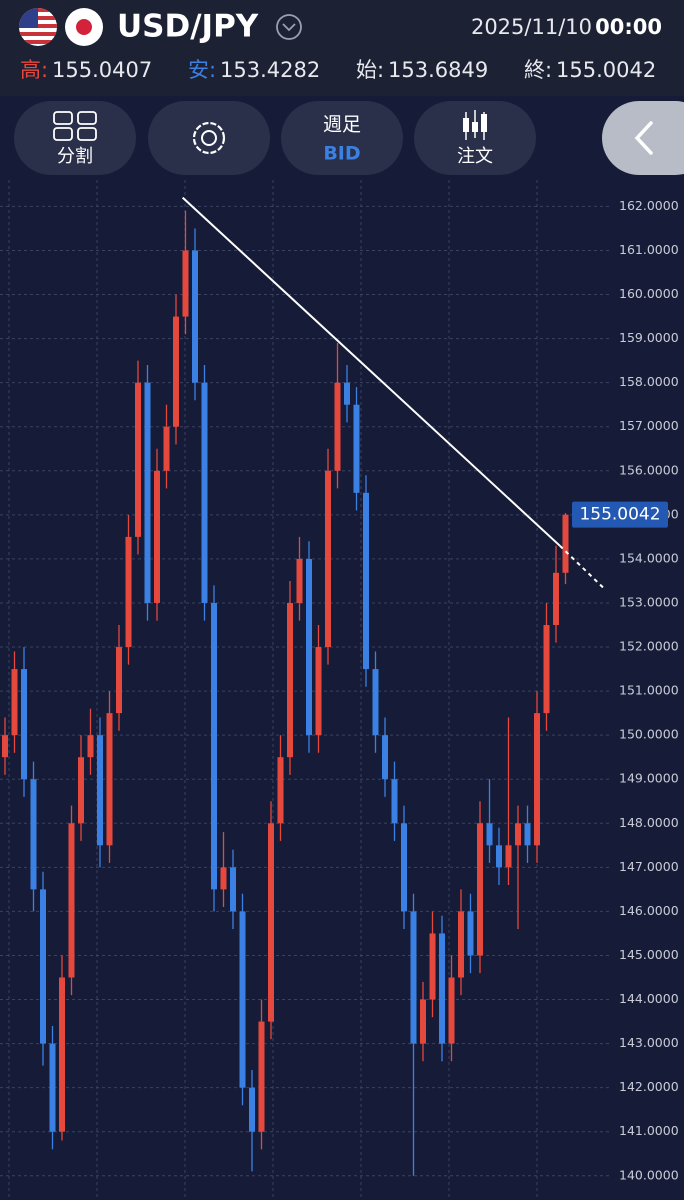  What do you see at coordinates (475, 138) in the screenshot?
I see `order-button: 注文` at bounding box center [475, 138].